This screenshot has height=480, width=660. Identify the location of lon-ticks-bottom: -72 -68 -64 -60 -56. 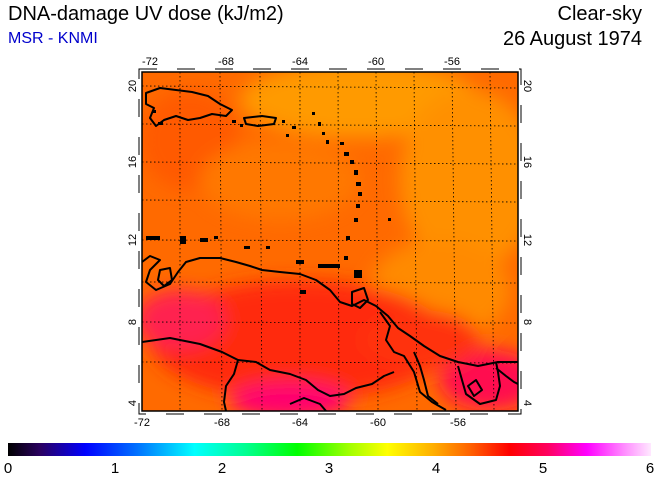
(300, 423).